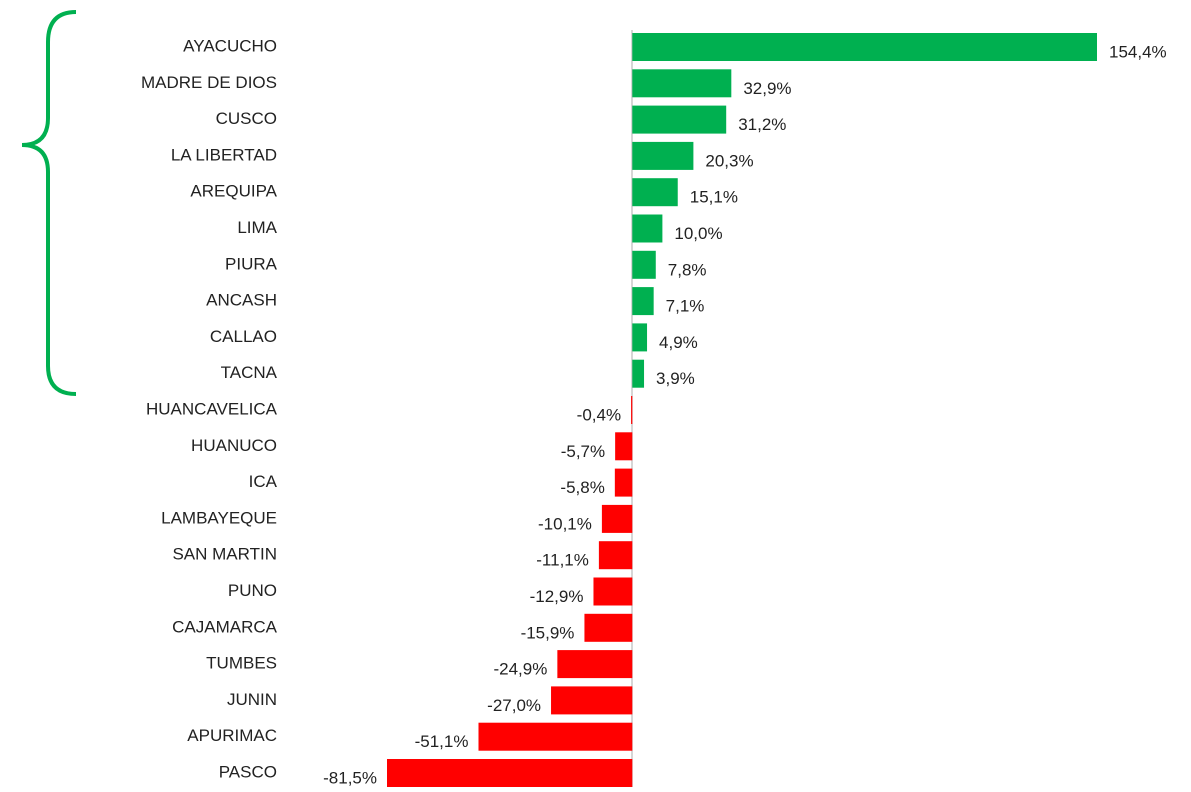 Image resolution: width=1191 pixels, height=792 pixels. What do you see at coordinates (583, 451) in the screenshot?
I see `value-label: -5,7%` at bounding box center [583, 451].